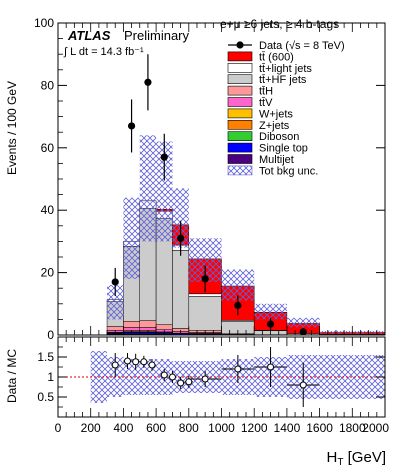 This screenshot has width=405, height=467. What do you see at coordinates (266, 103) in the screenshot?
I see `legend-label-4: tt̄V` at bounding box center [266, 103].